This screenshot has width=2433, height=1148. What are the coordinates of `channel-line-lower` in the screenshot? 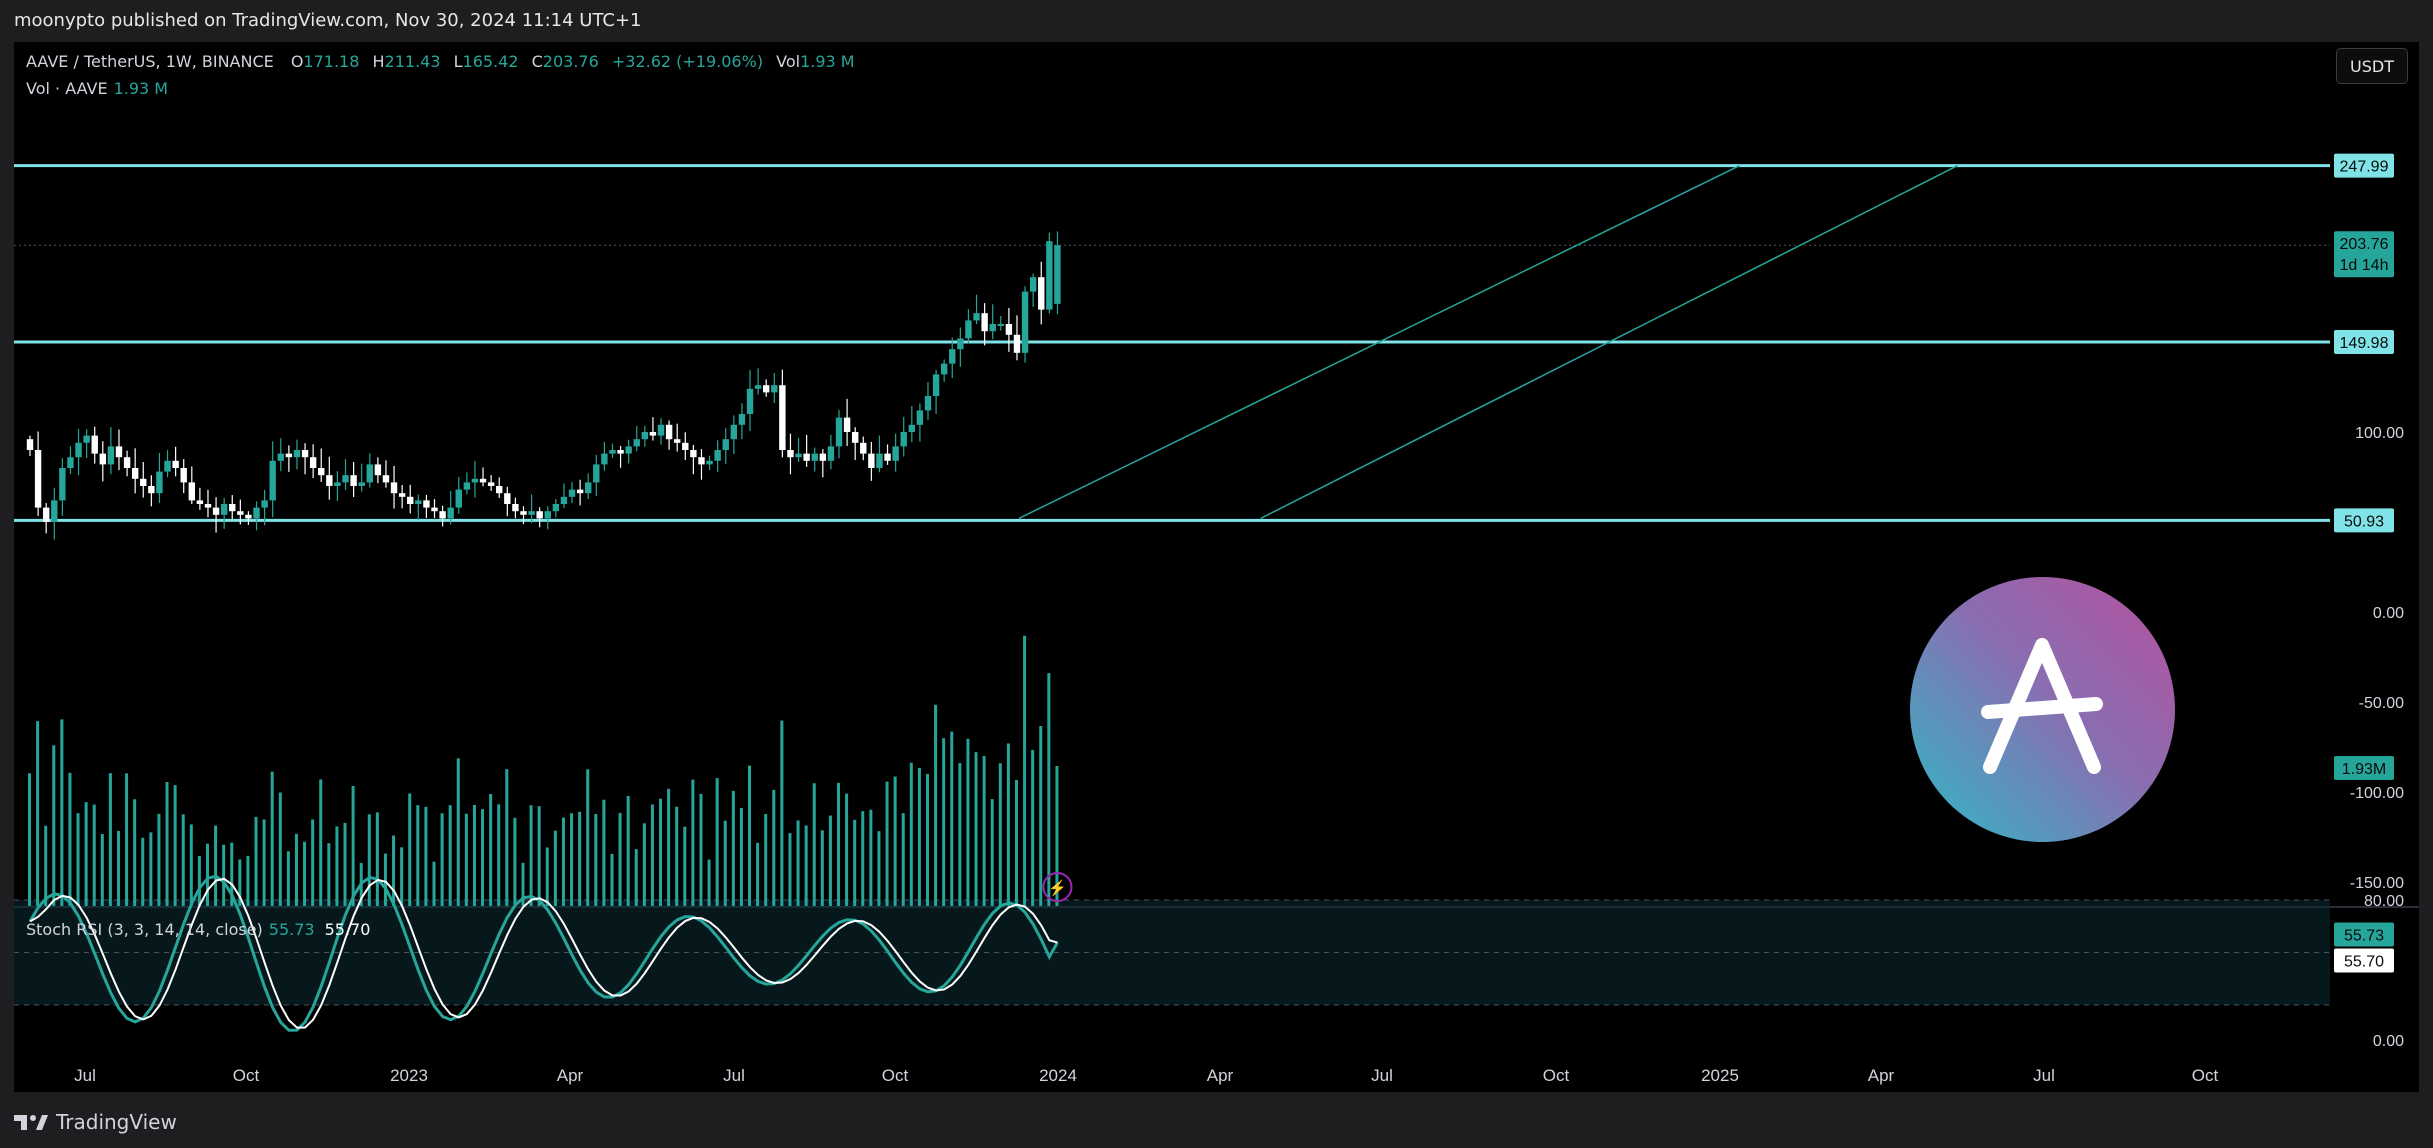 It's located at (1609, 342).